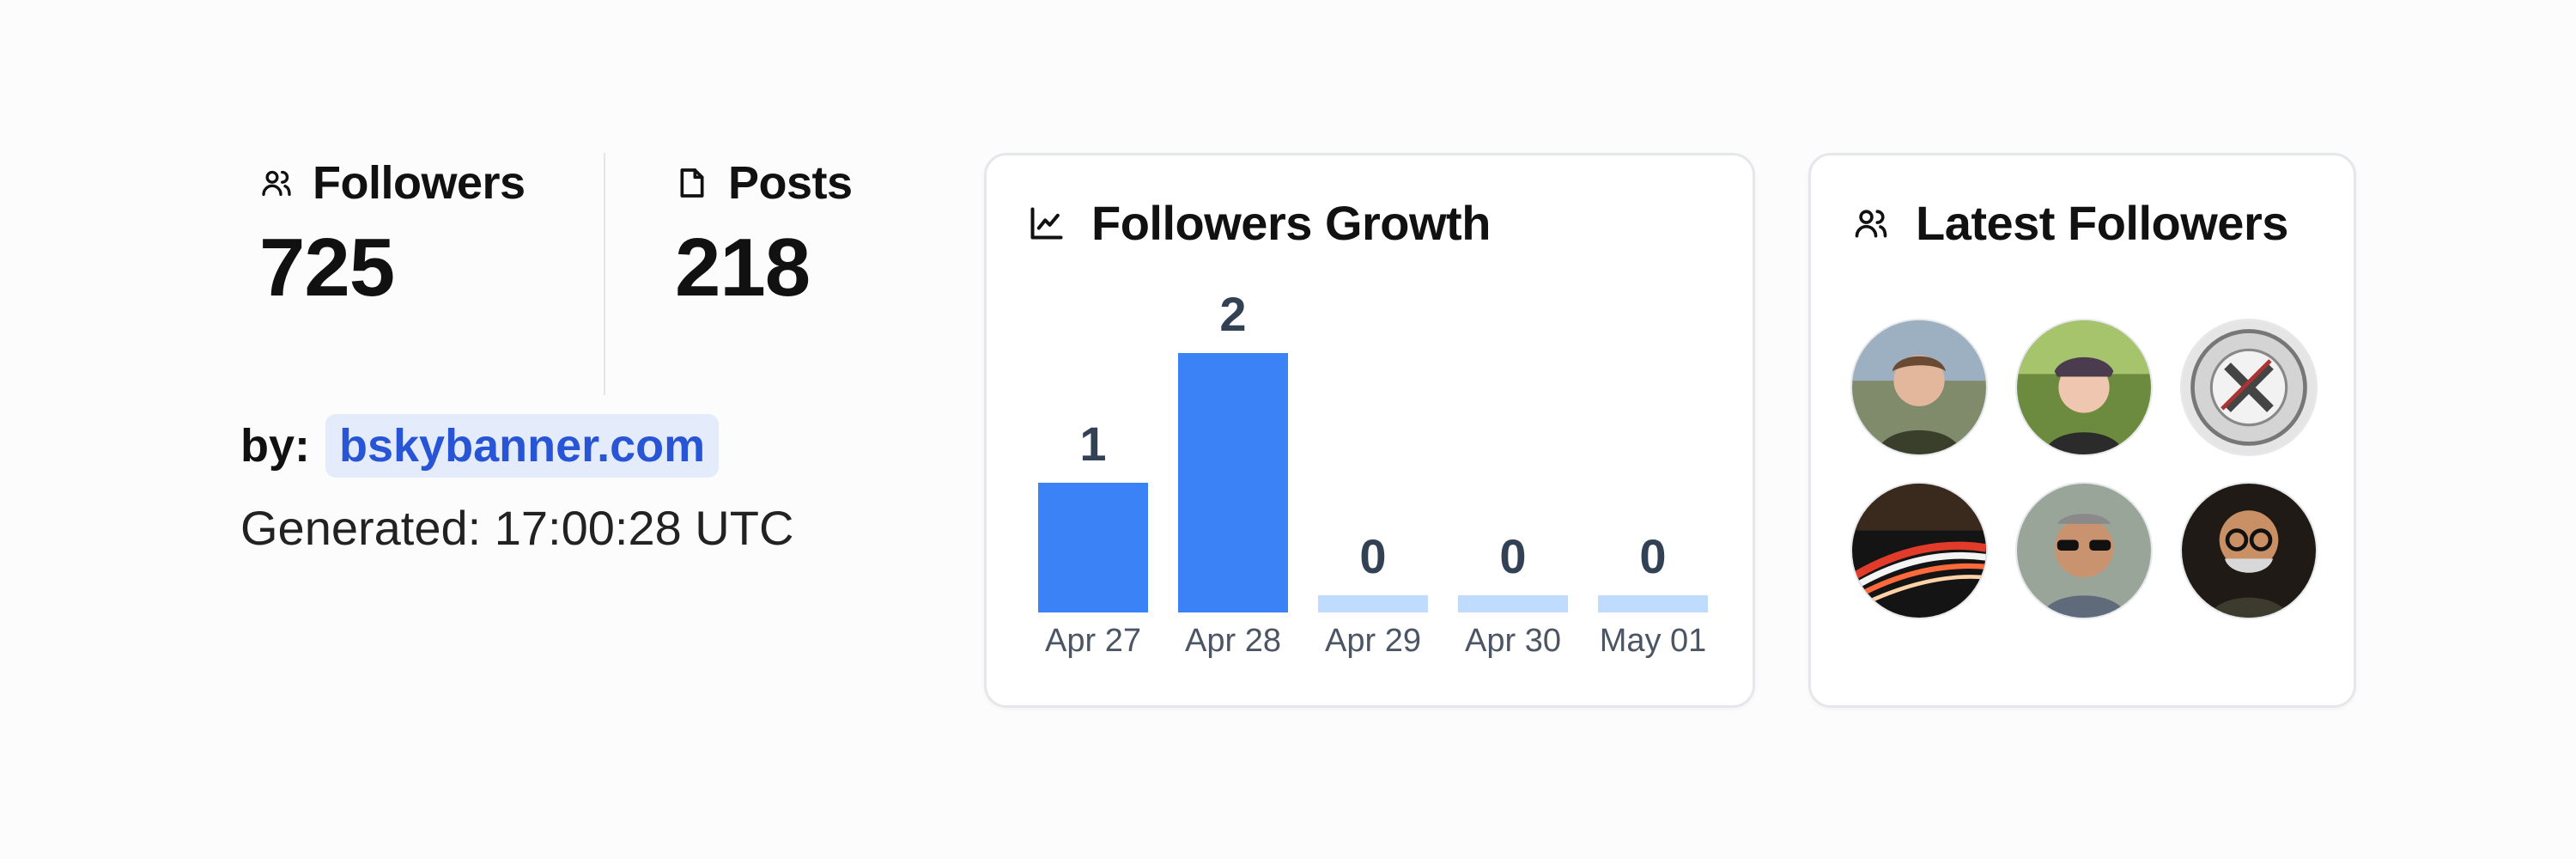 Image resolution: width=2576 pixels, height=859 pixels. What do you see at coordinates (275, 446) in the screenshot?
I see `by-label: by:` at bounding box center [275, 446].